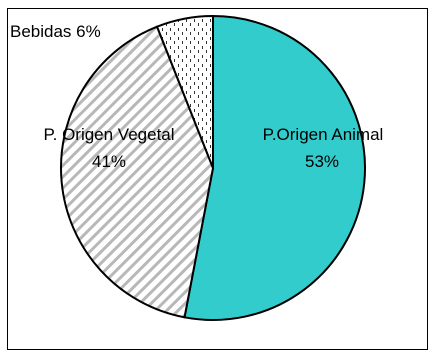  Describe the element at coordinates (322, 161) in the screenshot. I see `slice-label-animal-value: 53%` at that location.